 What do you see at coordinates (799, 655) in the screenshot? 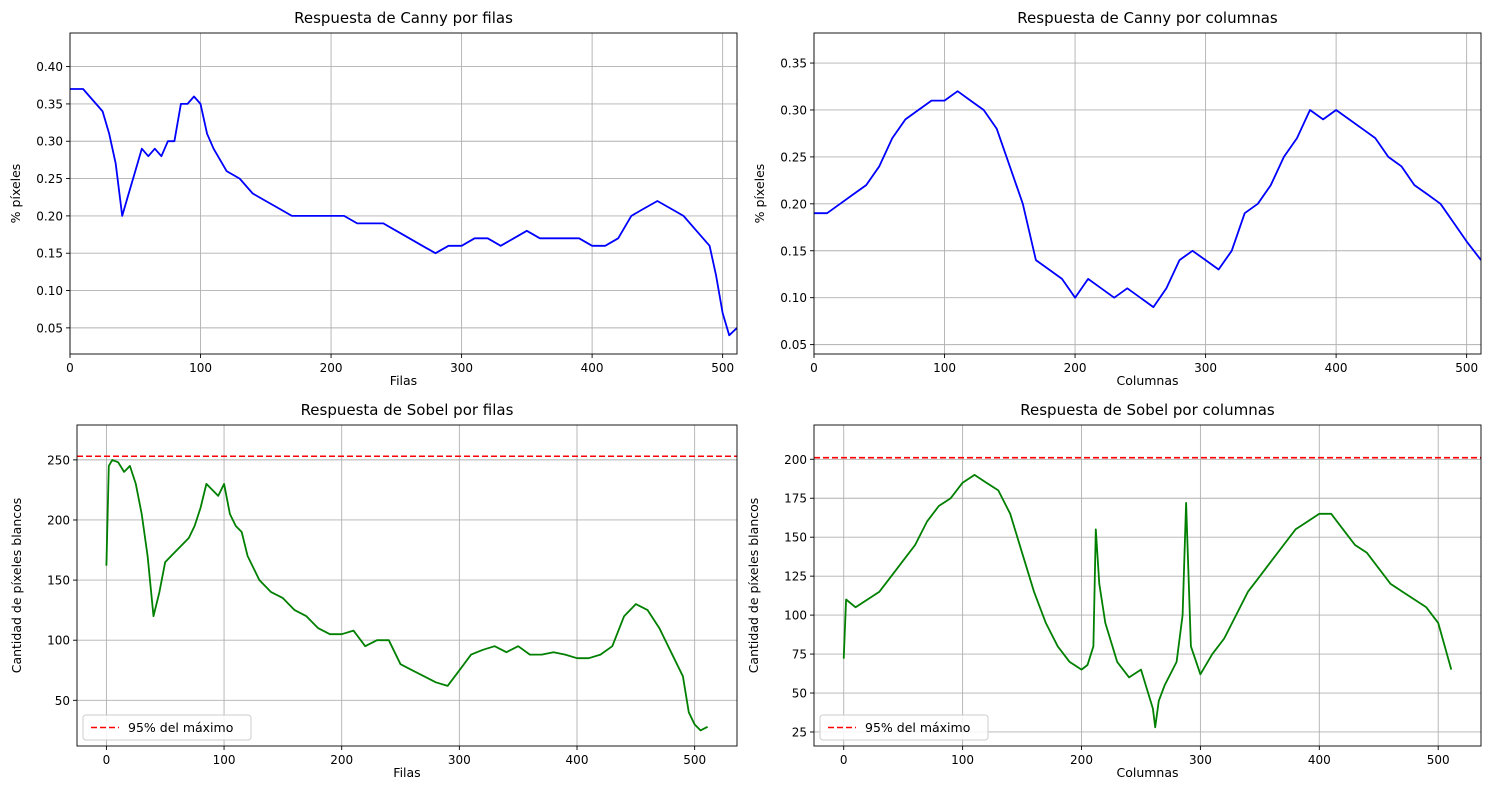
I see `y-tick-label: 75` at bounding box center [799, 655].